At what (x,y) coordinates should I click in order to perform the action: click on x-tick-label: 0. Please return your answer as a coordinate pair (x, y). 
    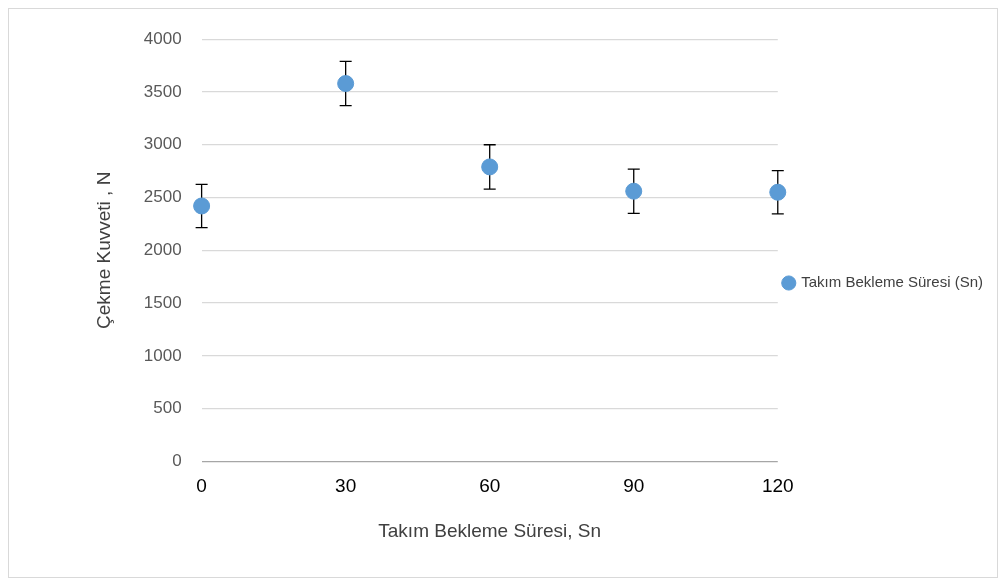
    Looking at the image, I should click on (201, 486).